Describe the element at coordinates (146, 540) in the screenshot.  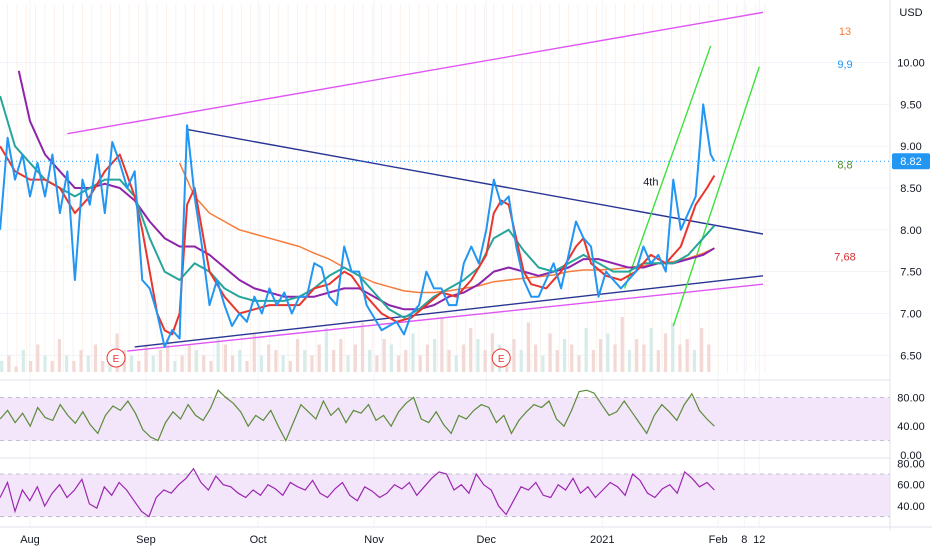
I see `time-tick-label: Sep` at that location.